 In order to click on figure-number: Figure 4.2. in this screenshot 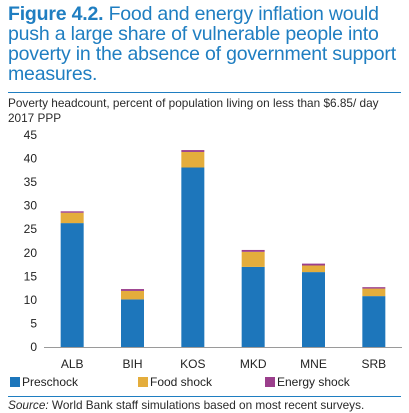, I will do `click(56, 14)`.